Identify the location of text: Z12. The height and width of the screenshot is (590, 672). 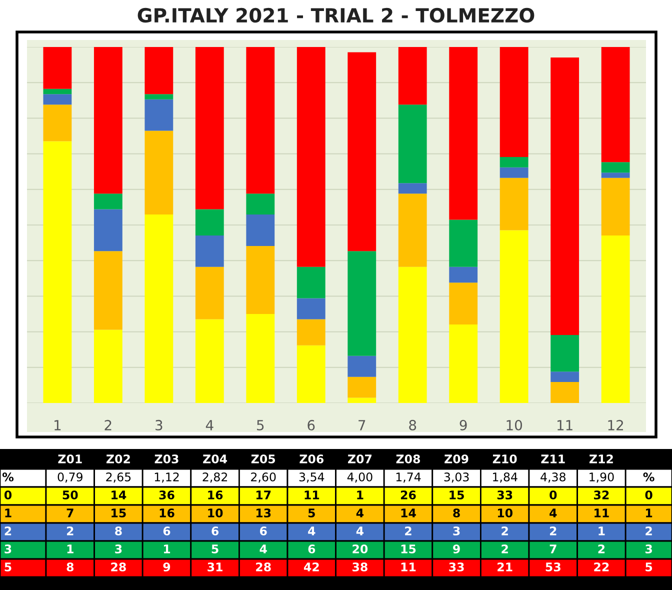
(601, 459).